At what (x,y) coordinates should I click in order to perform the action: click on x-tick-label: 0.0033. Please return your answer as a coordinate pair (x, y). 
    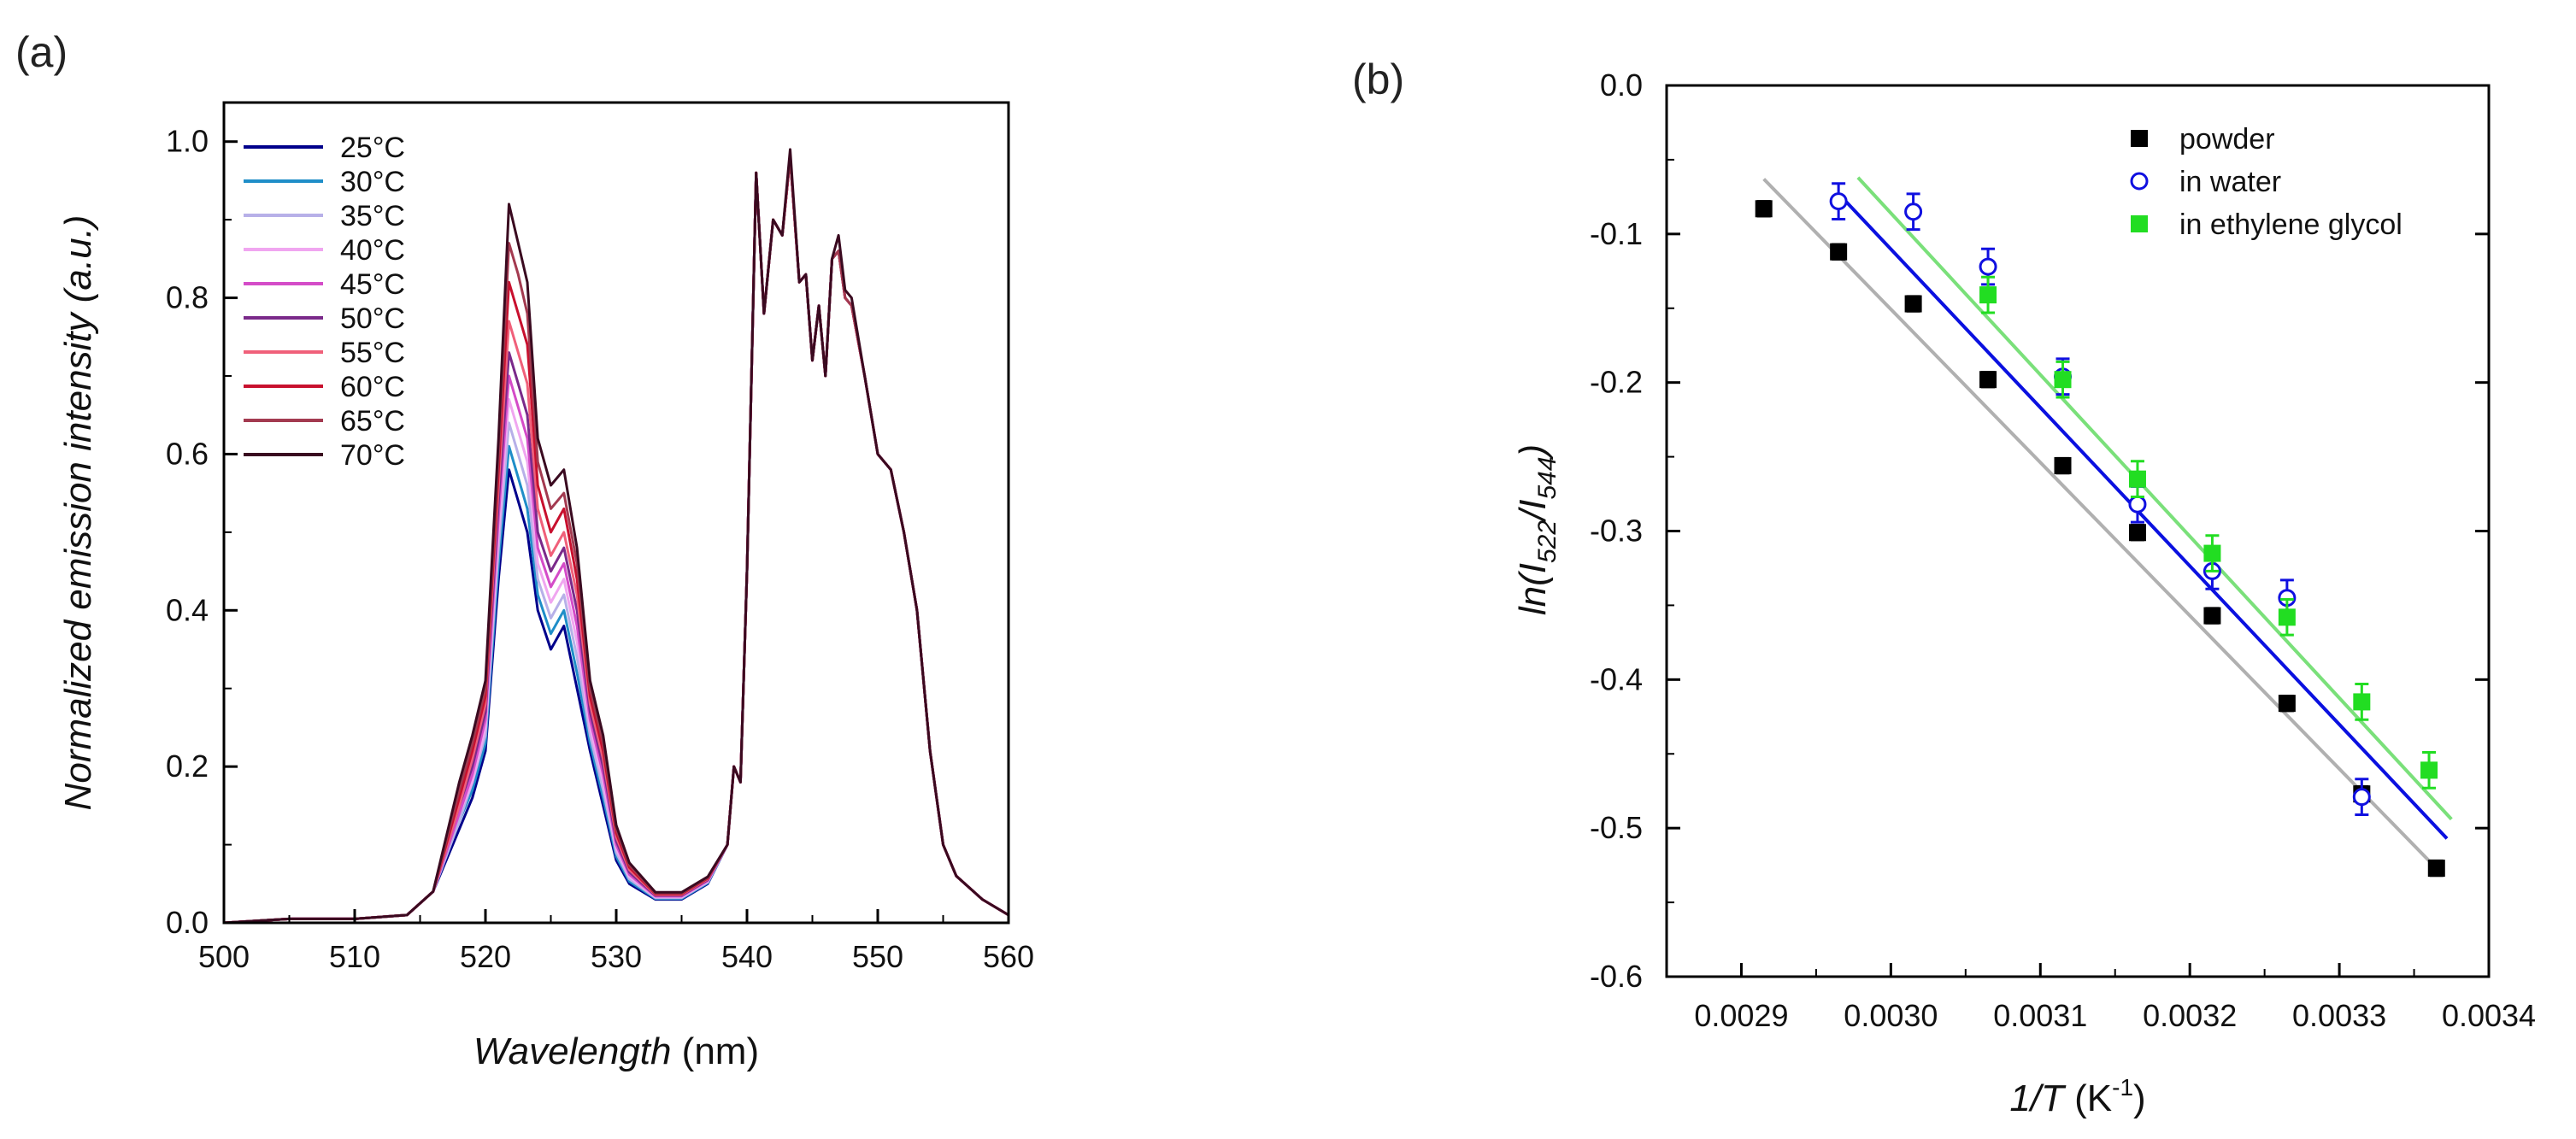
    Looking at the image, I should click on (2339, 1015).